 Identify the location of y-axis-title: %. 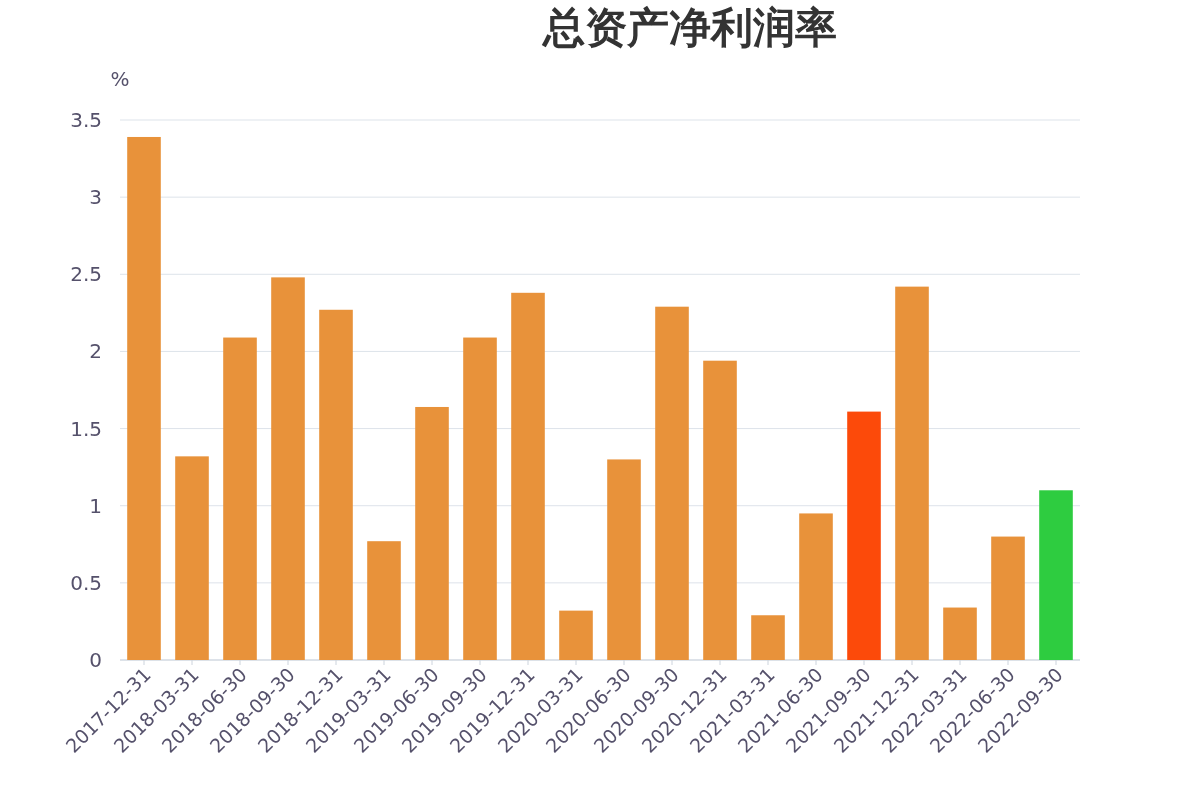
(120, 79).